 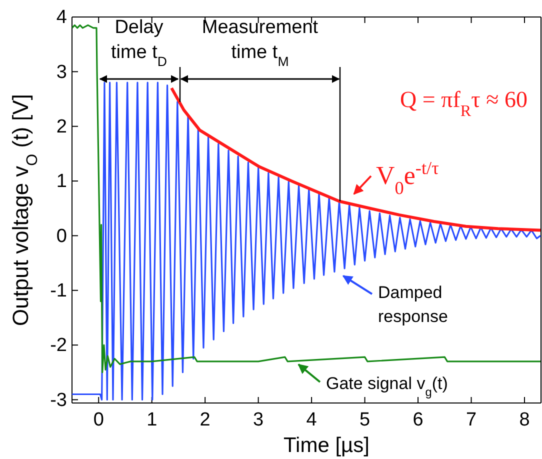 What do you see at coordinates (413, 304) in the screenshot?
I see `annotation: Damped response` at bounding box center [413, 304].